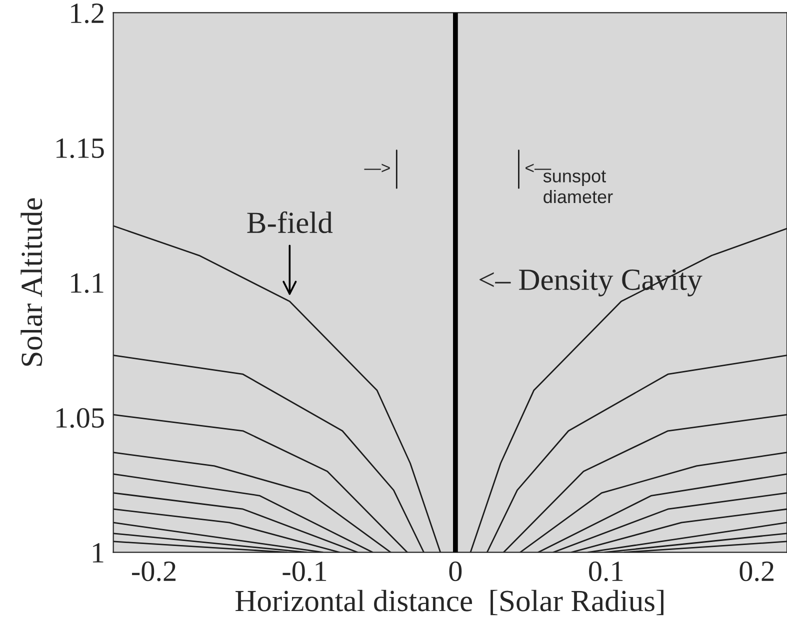 Image resolution: width=787 pixels, height=637 pixels. I want to click on x-axis-title: Horizontal distance [Solar Radius], so click(450, 603).